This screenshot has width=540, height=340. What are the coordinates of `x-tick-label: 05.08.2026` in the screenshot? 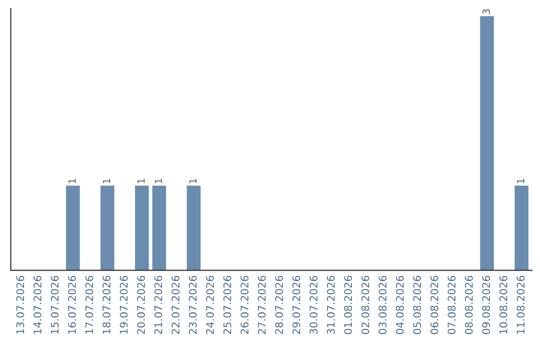 It's located at (417, 305).